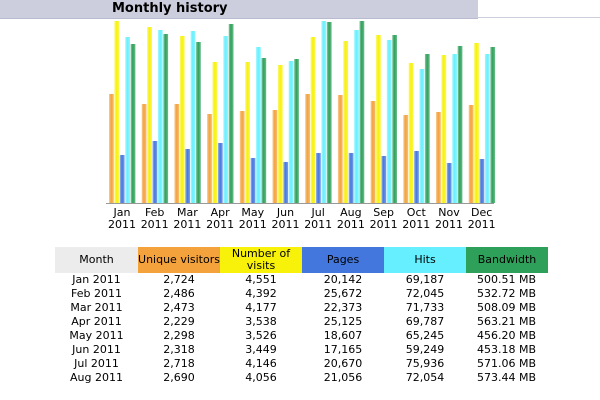 Image resolution: width=600 pixels, height=400 pixels. Describe the element at coordinates (343, 279) in the screenshot. I see `cell-pages: 20,142` at that location.